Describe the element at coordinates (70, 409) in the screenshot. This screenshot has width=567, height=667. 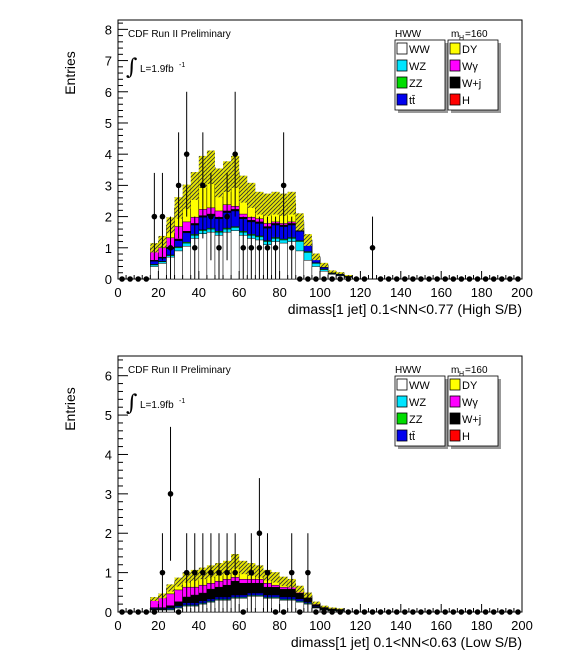
I see `y-axis-title: Entries` at that location.